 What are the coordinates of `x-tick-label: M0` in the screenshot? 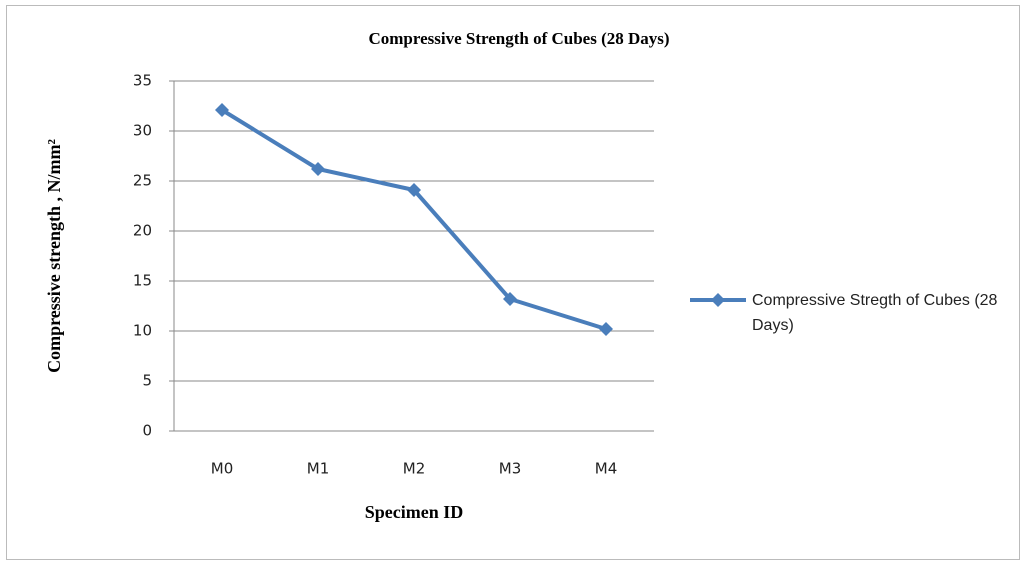 It's located at (222, 469).